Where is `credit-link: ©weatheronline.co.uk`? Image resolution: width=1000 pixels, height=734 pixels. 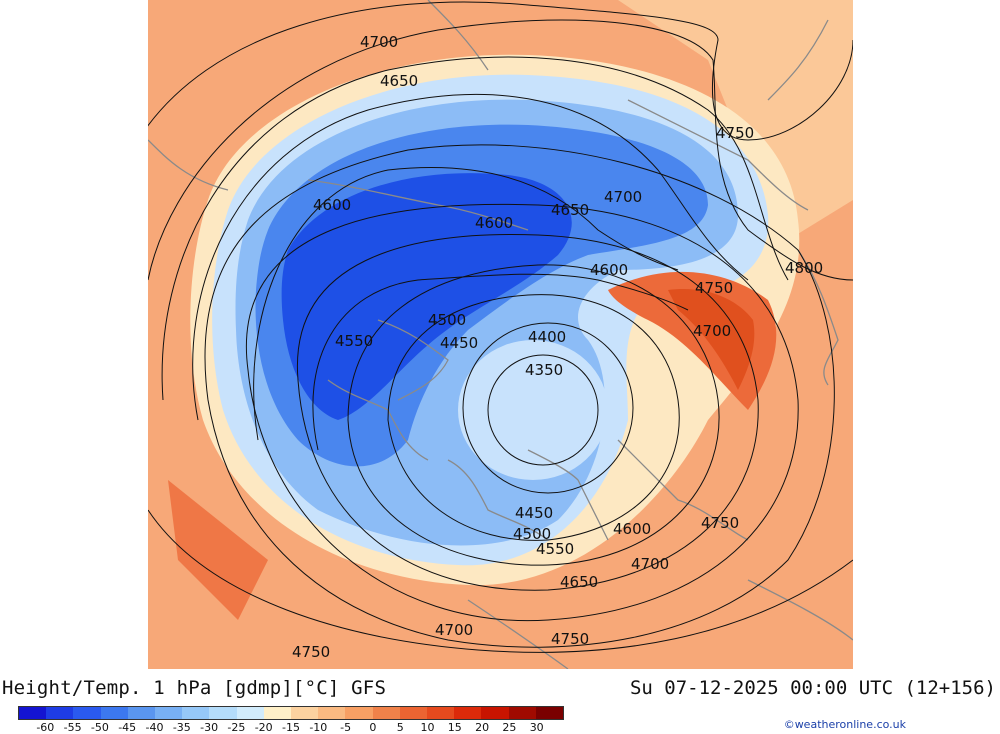 credit-link: ©weatheronline.co.uk is located at coordinates (844, 724).